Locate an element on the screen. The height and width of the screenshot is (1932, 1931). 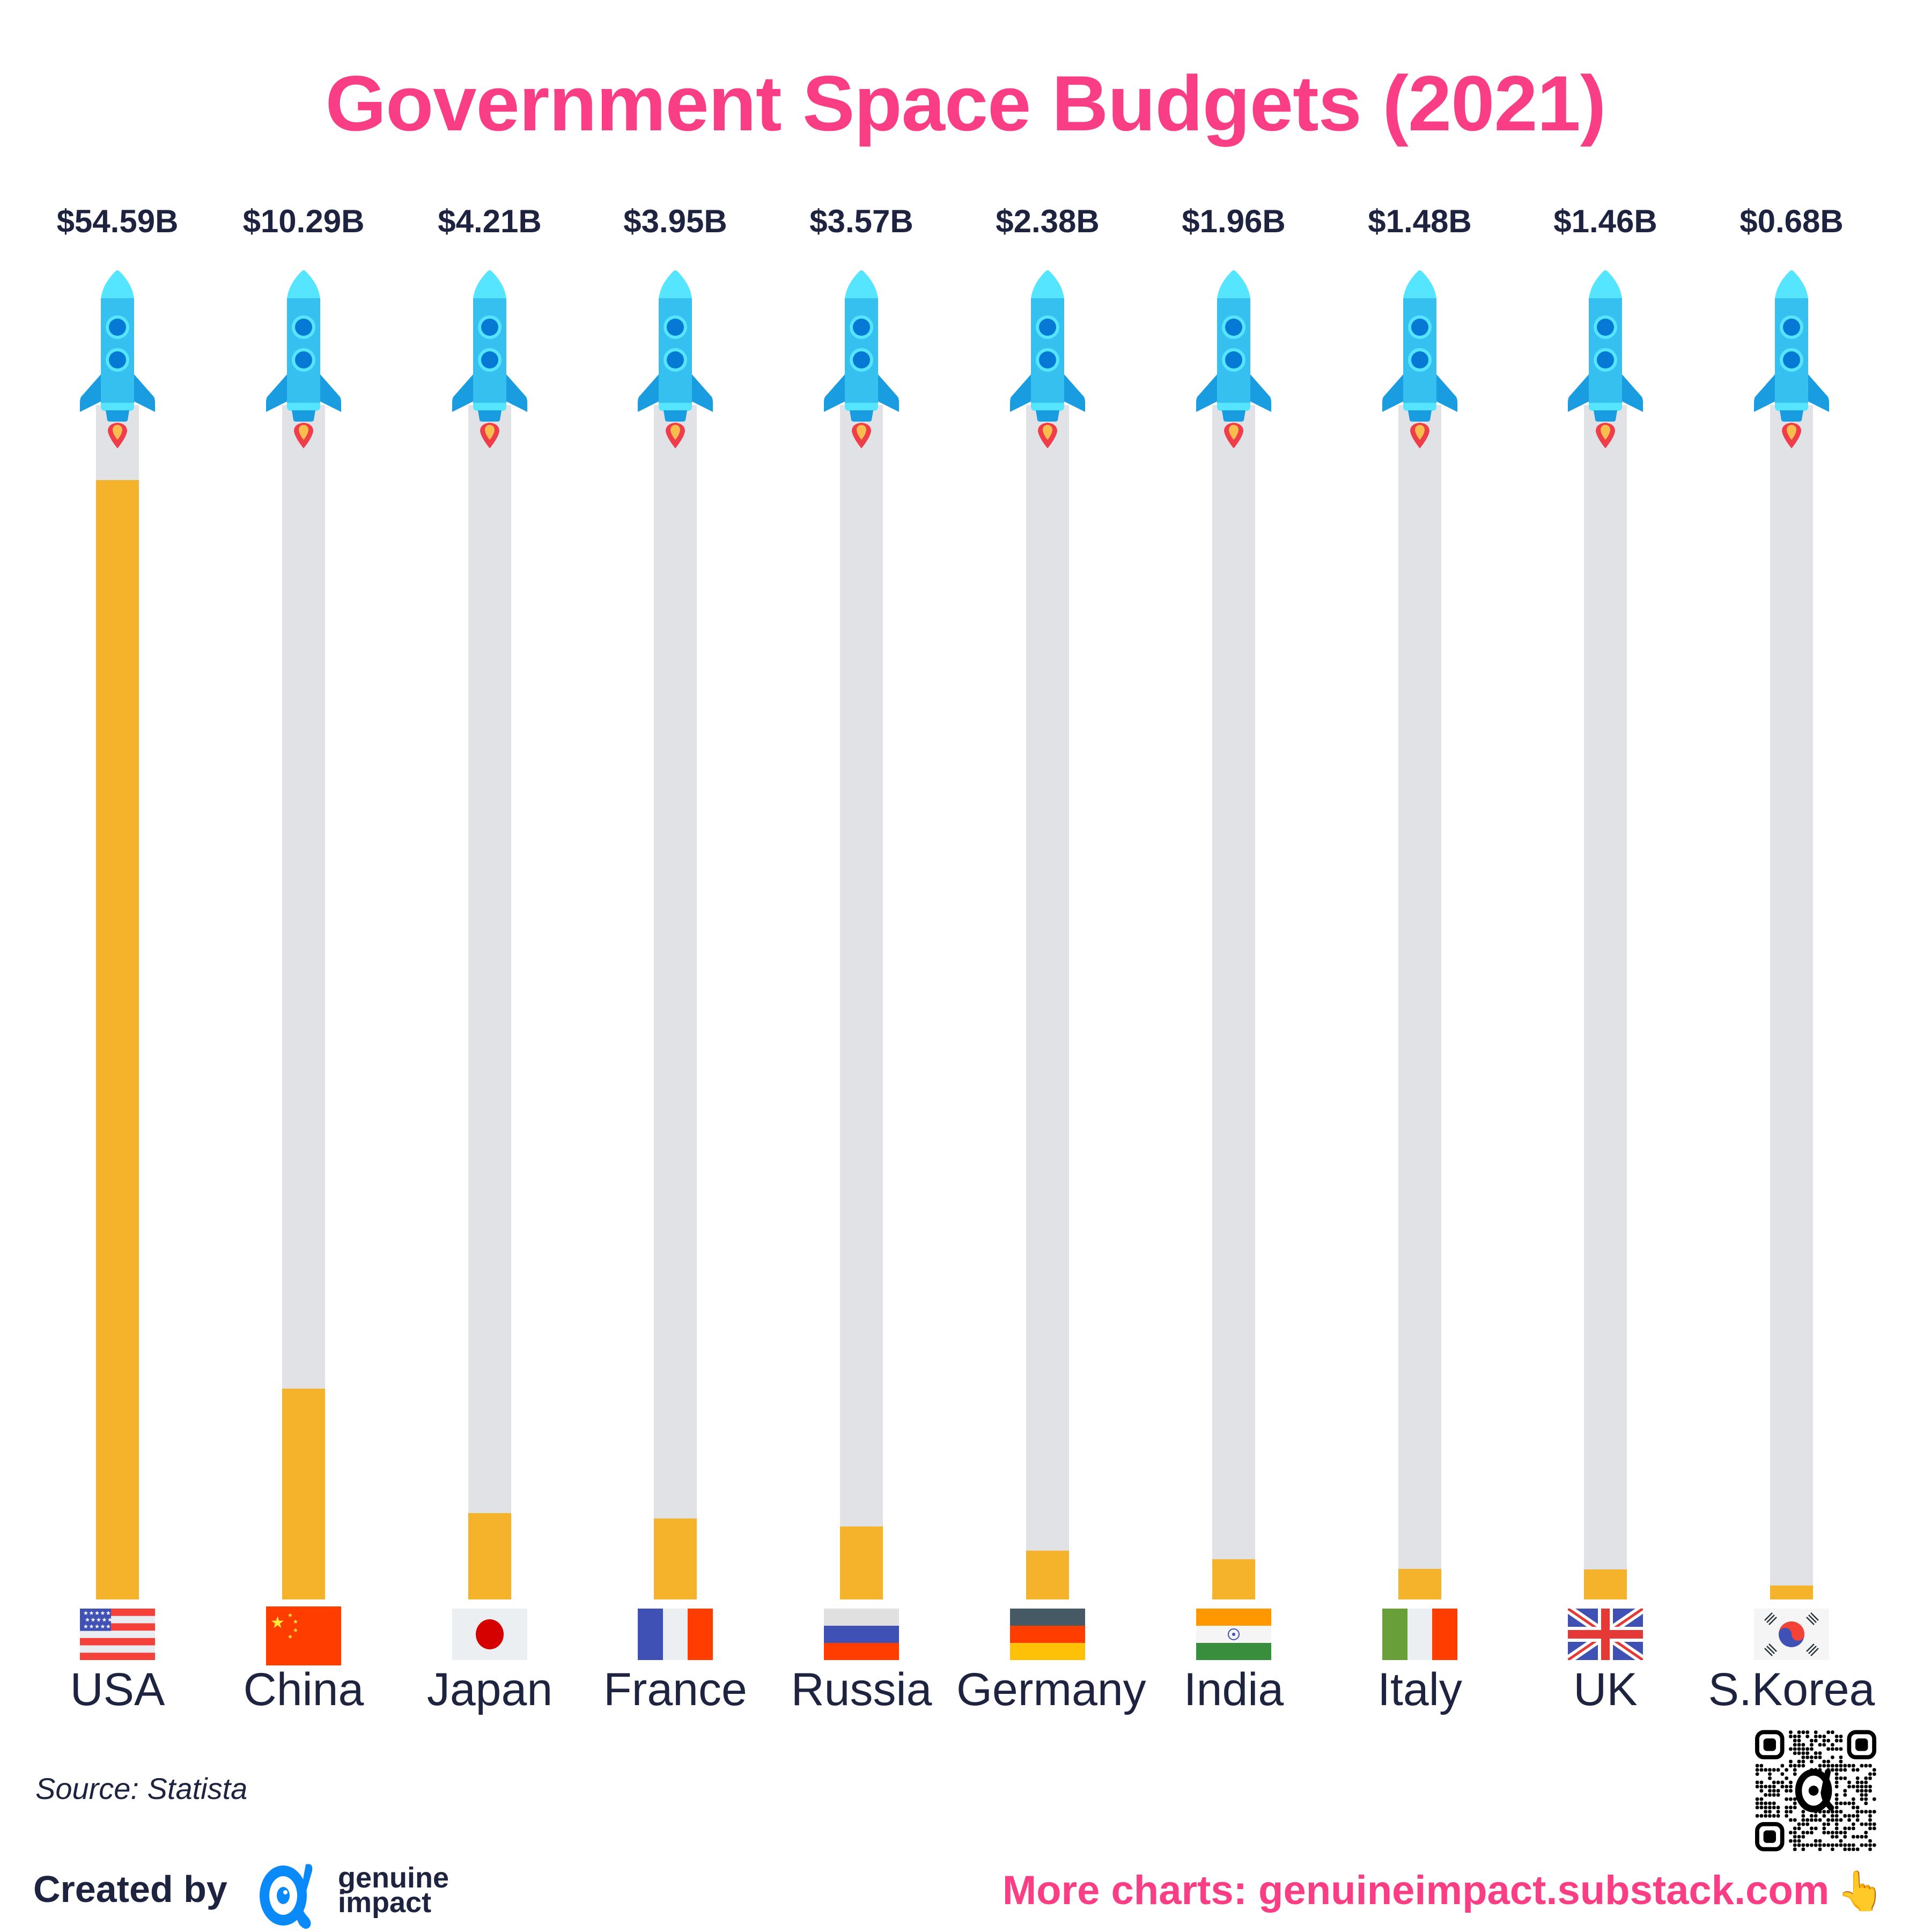
france-flag-icon is located at coordinates (675, 1636).